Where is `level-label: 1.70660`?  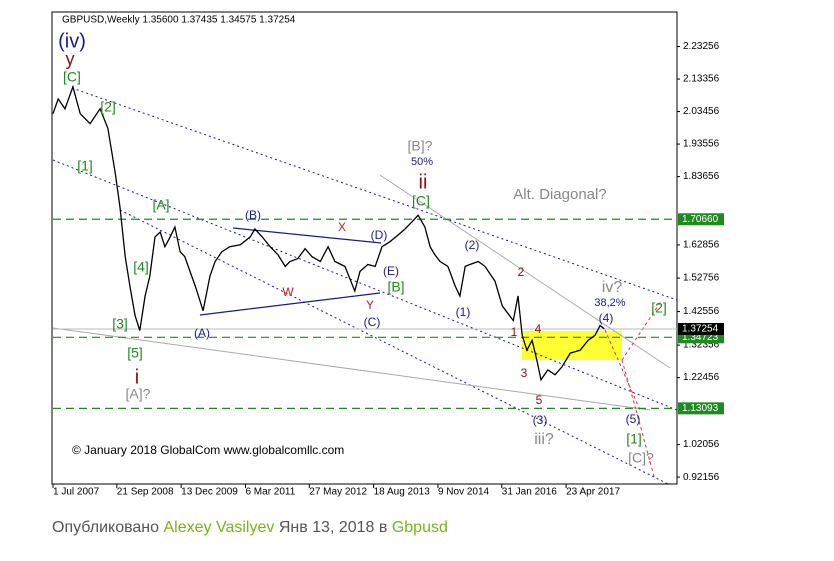
level-label: 1.70660 is located at coordinates (700, 219).